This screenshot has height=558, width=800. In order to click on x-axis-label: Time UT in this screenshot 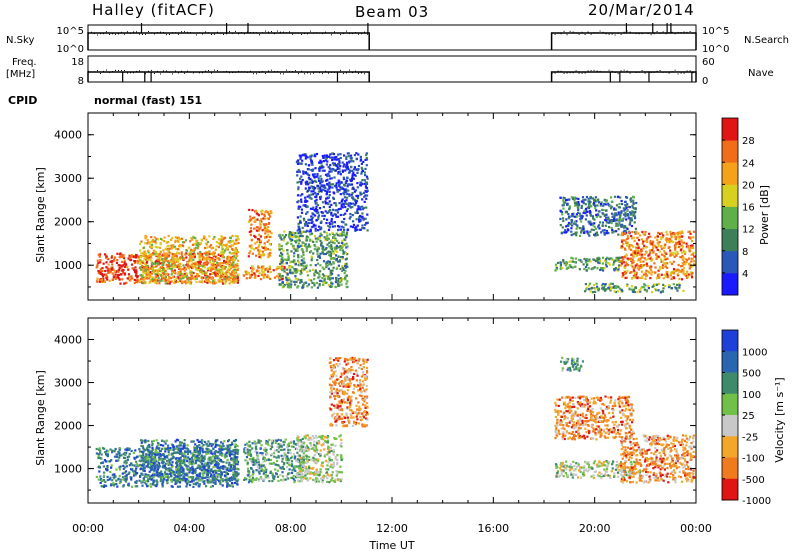, I will do `click(391, 545)`.